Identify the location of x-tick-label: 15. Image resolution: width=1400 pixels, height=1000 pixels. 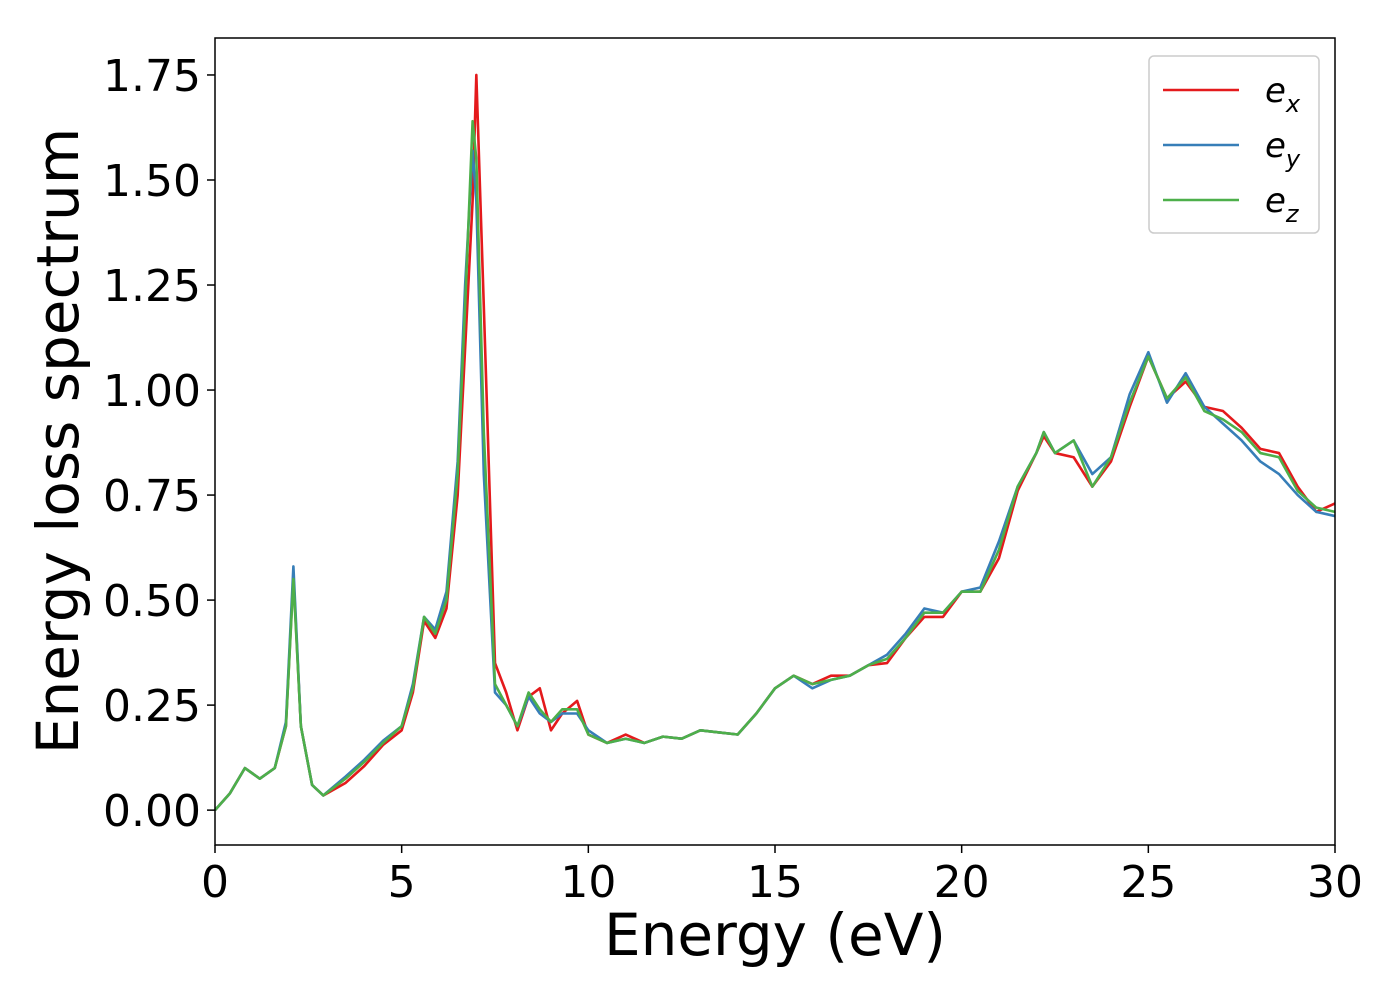
(775, 882).